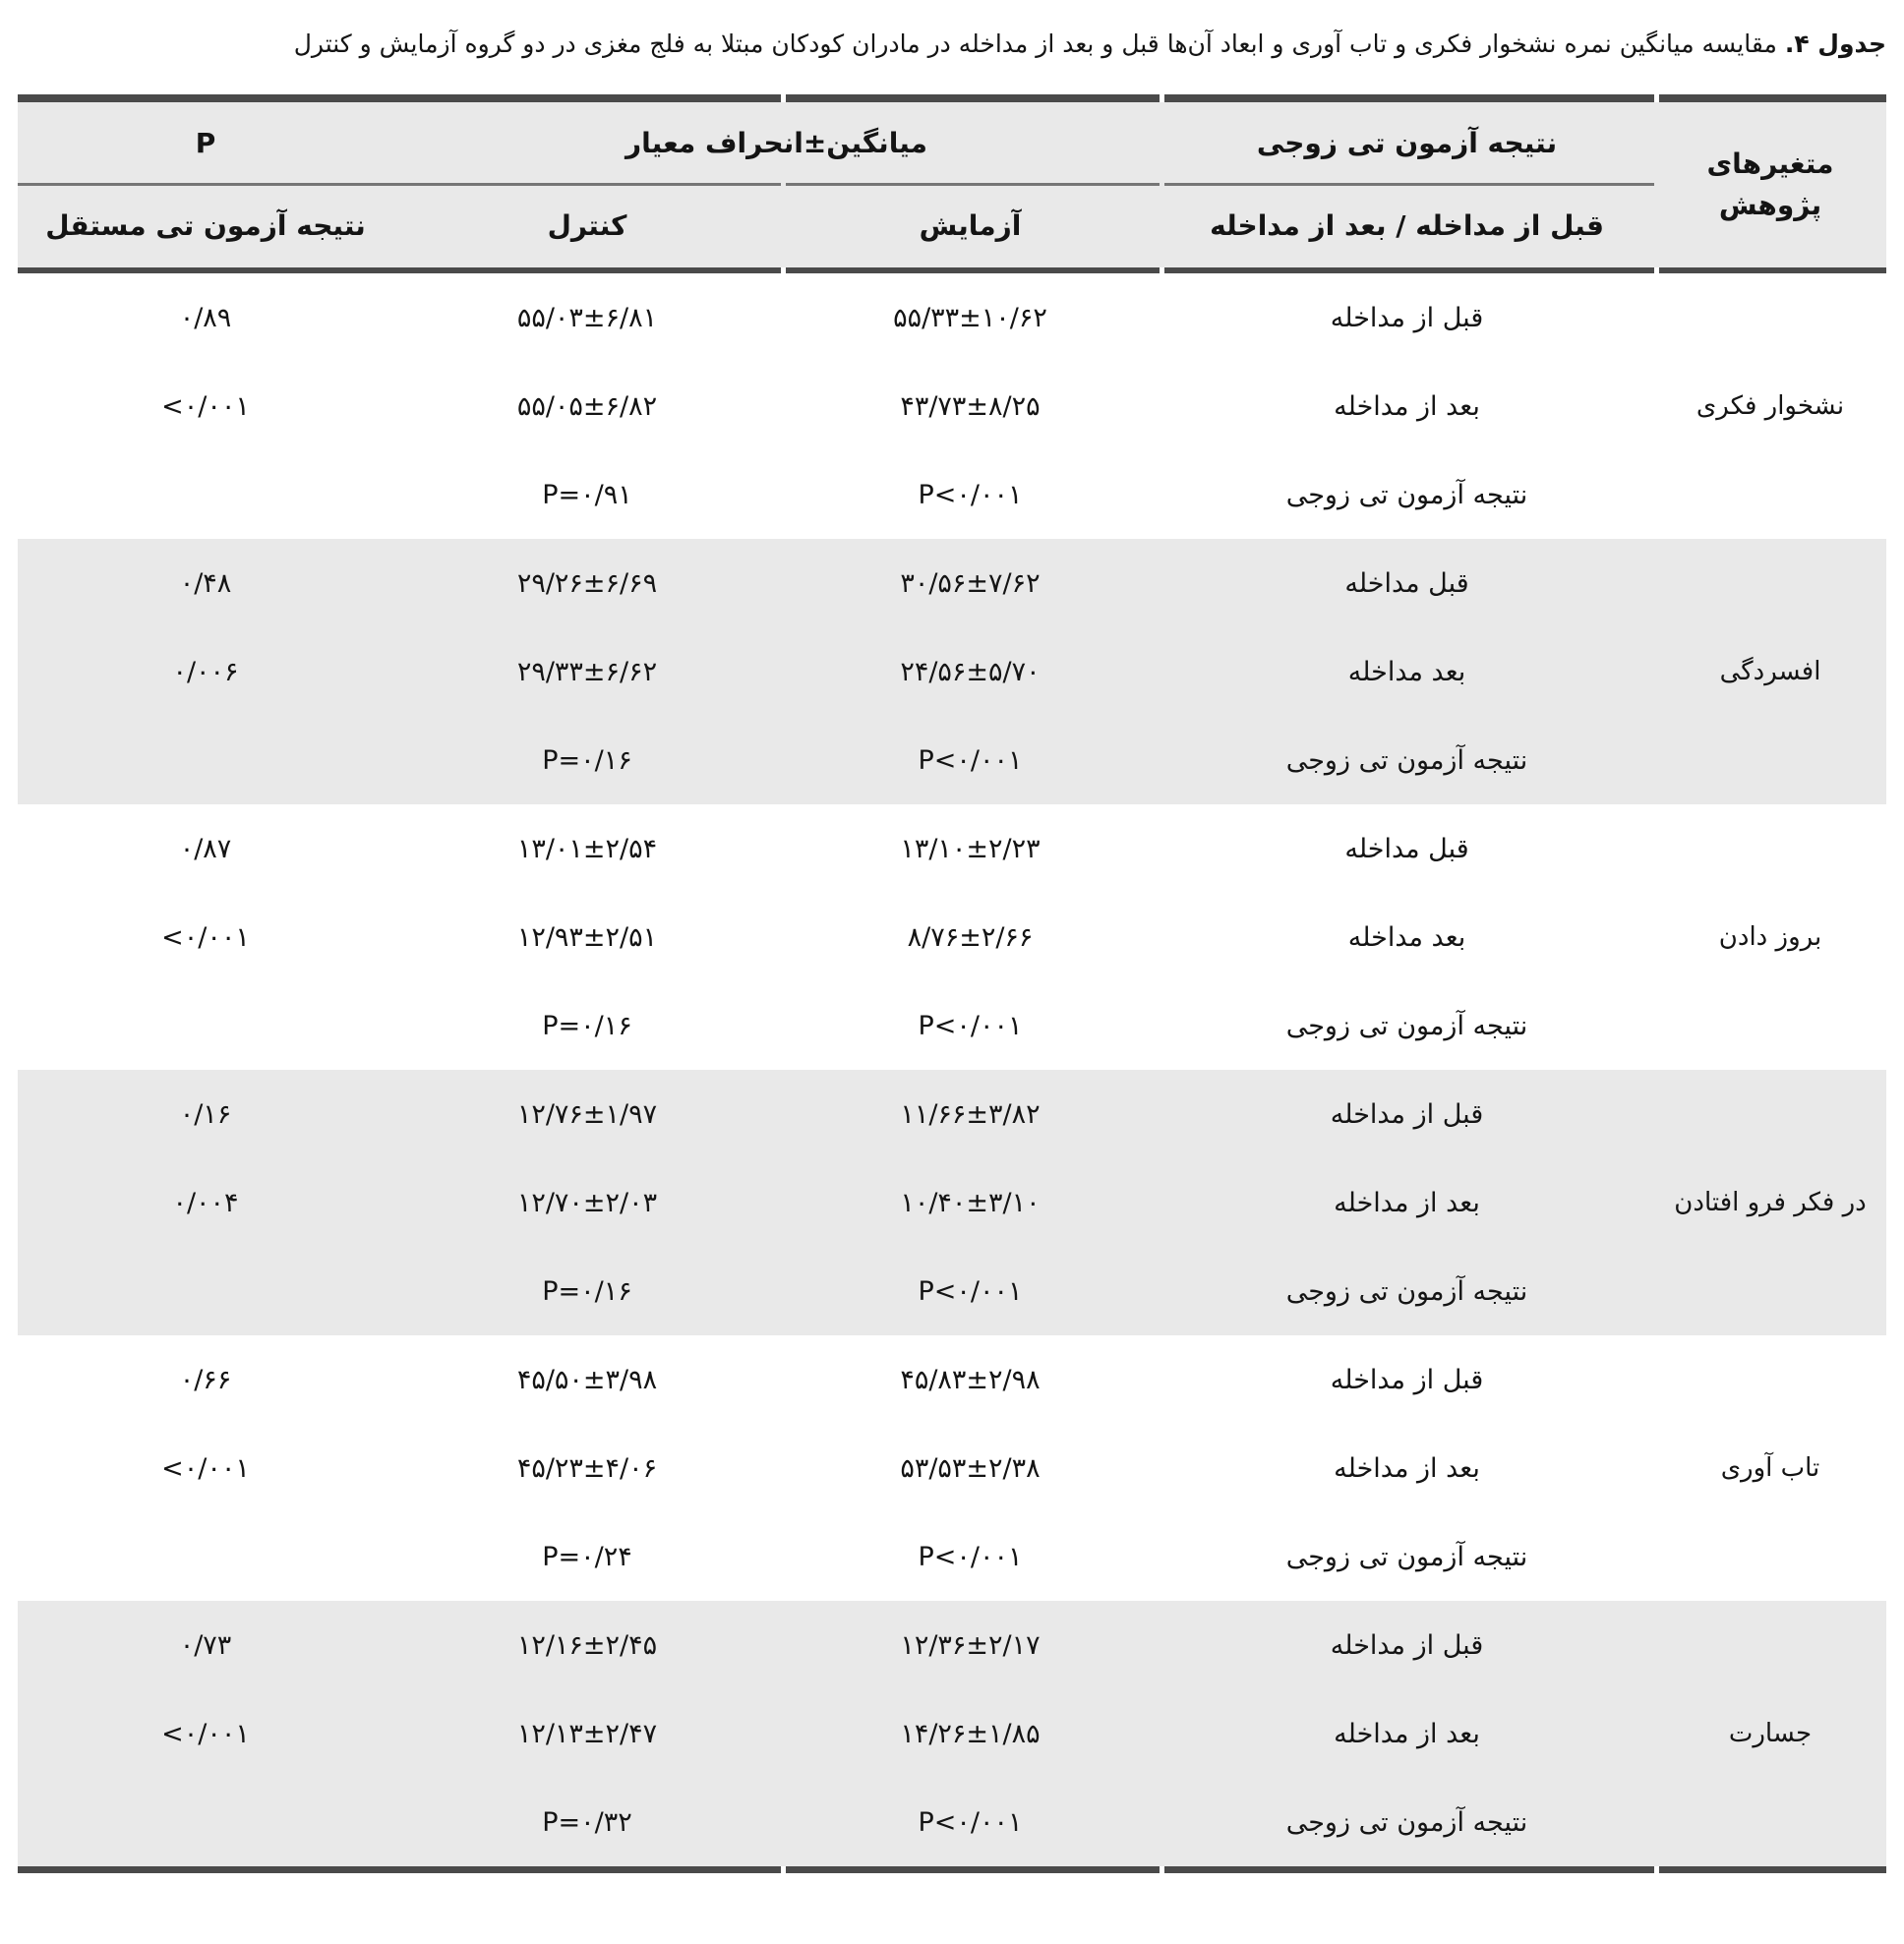 The image size is (1904, 1944). What do you see at coordinates (970, 1645) in the screenshot?
I see `cell-experiment-value: ۱۲/۳۶±۲/۱۷` at bounding box center [970, 1645].